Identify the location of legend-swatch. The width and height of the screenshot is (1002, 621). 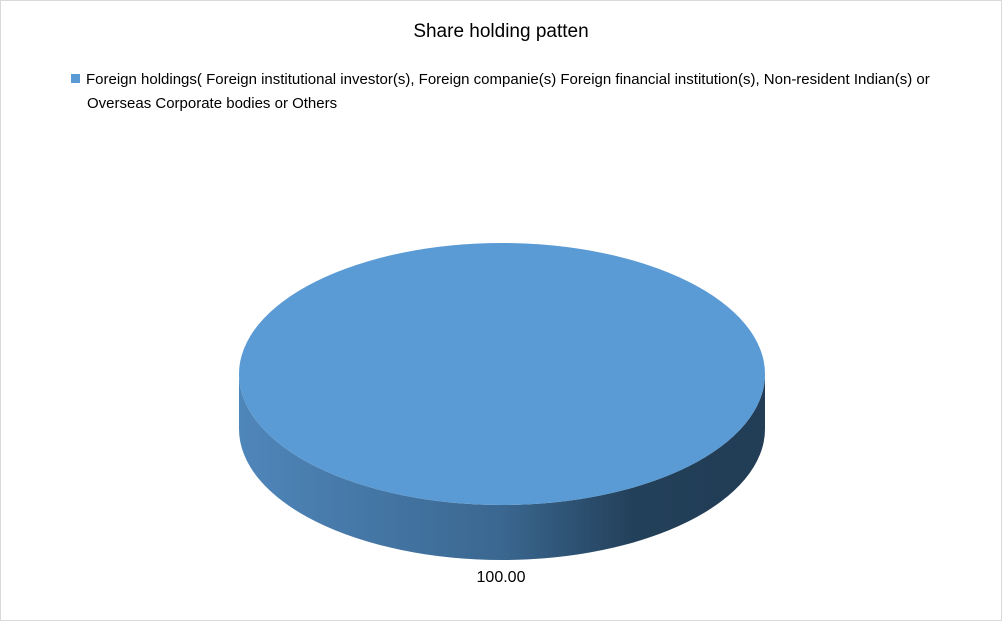
(75, 78).